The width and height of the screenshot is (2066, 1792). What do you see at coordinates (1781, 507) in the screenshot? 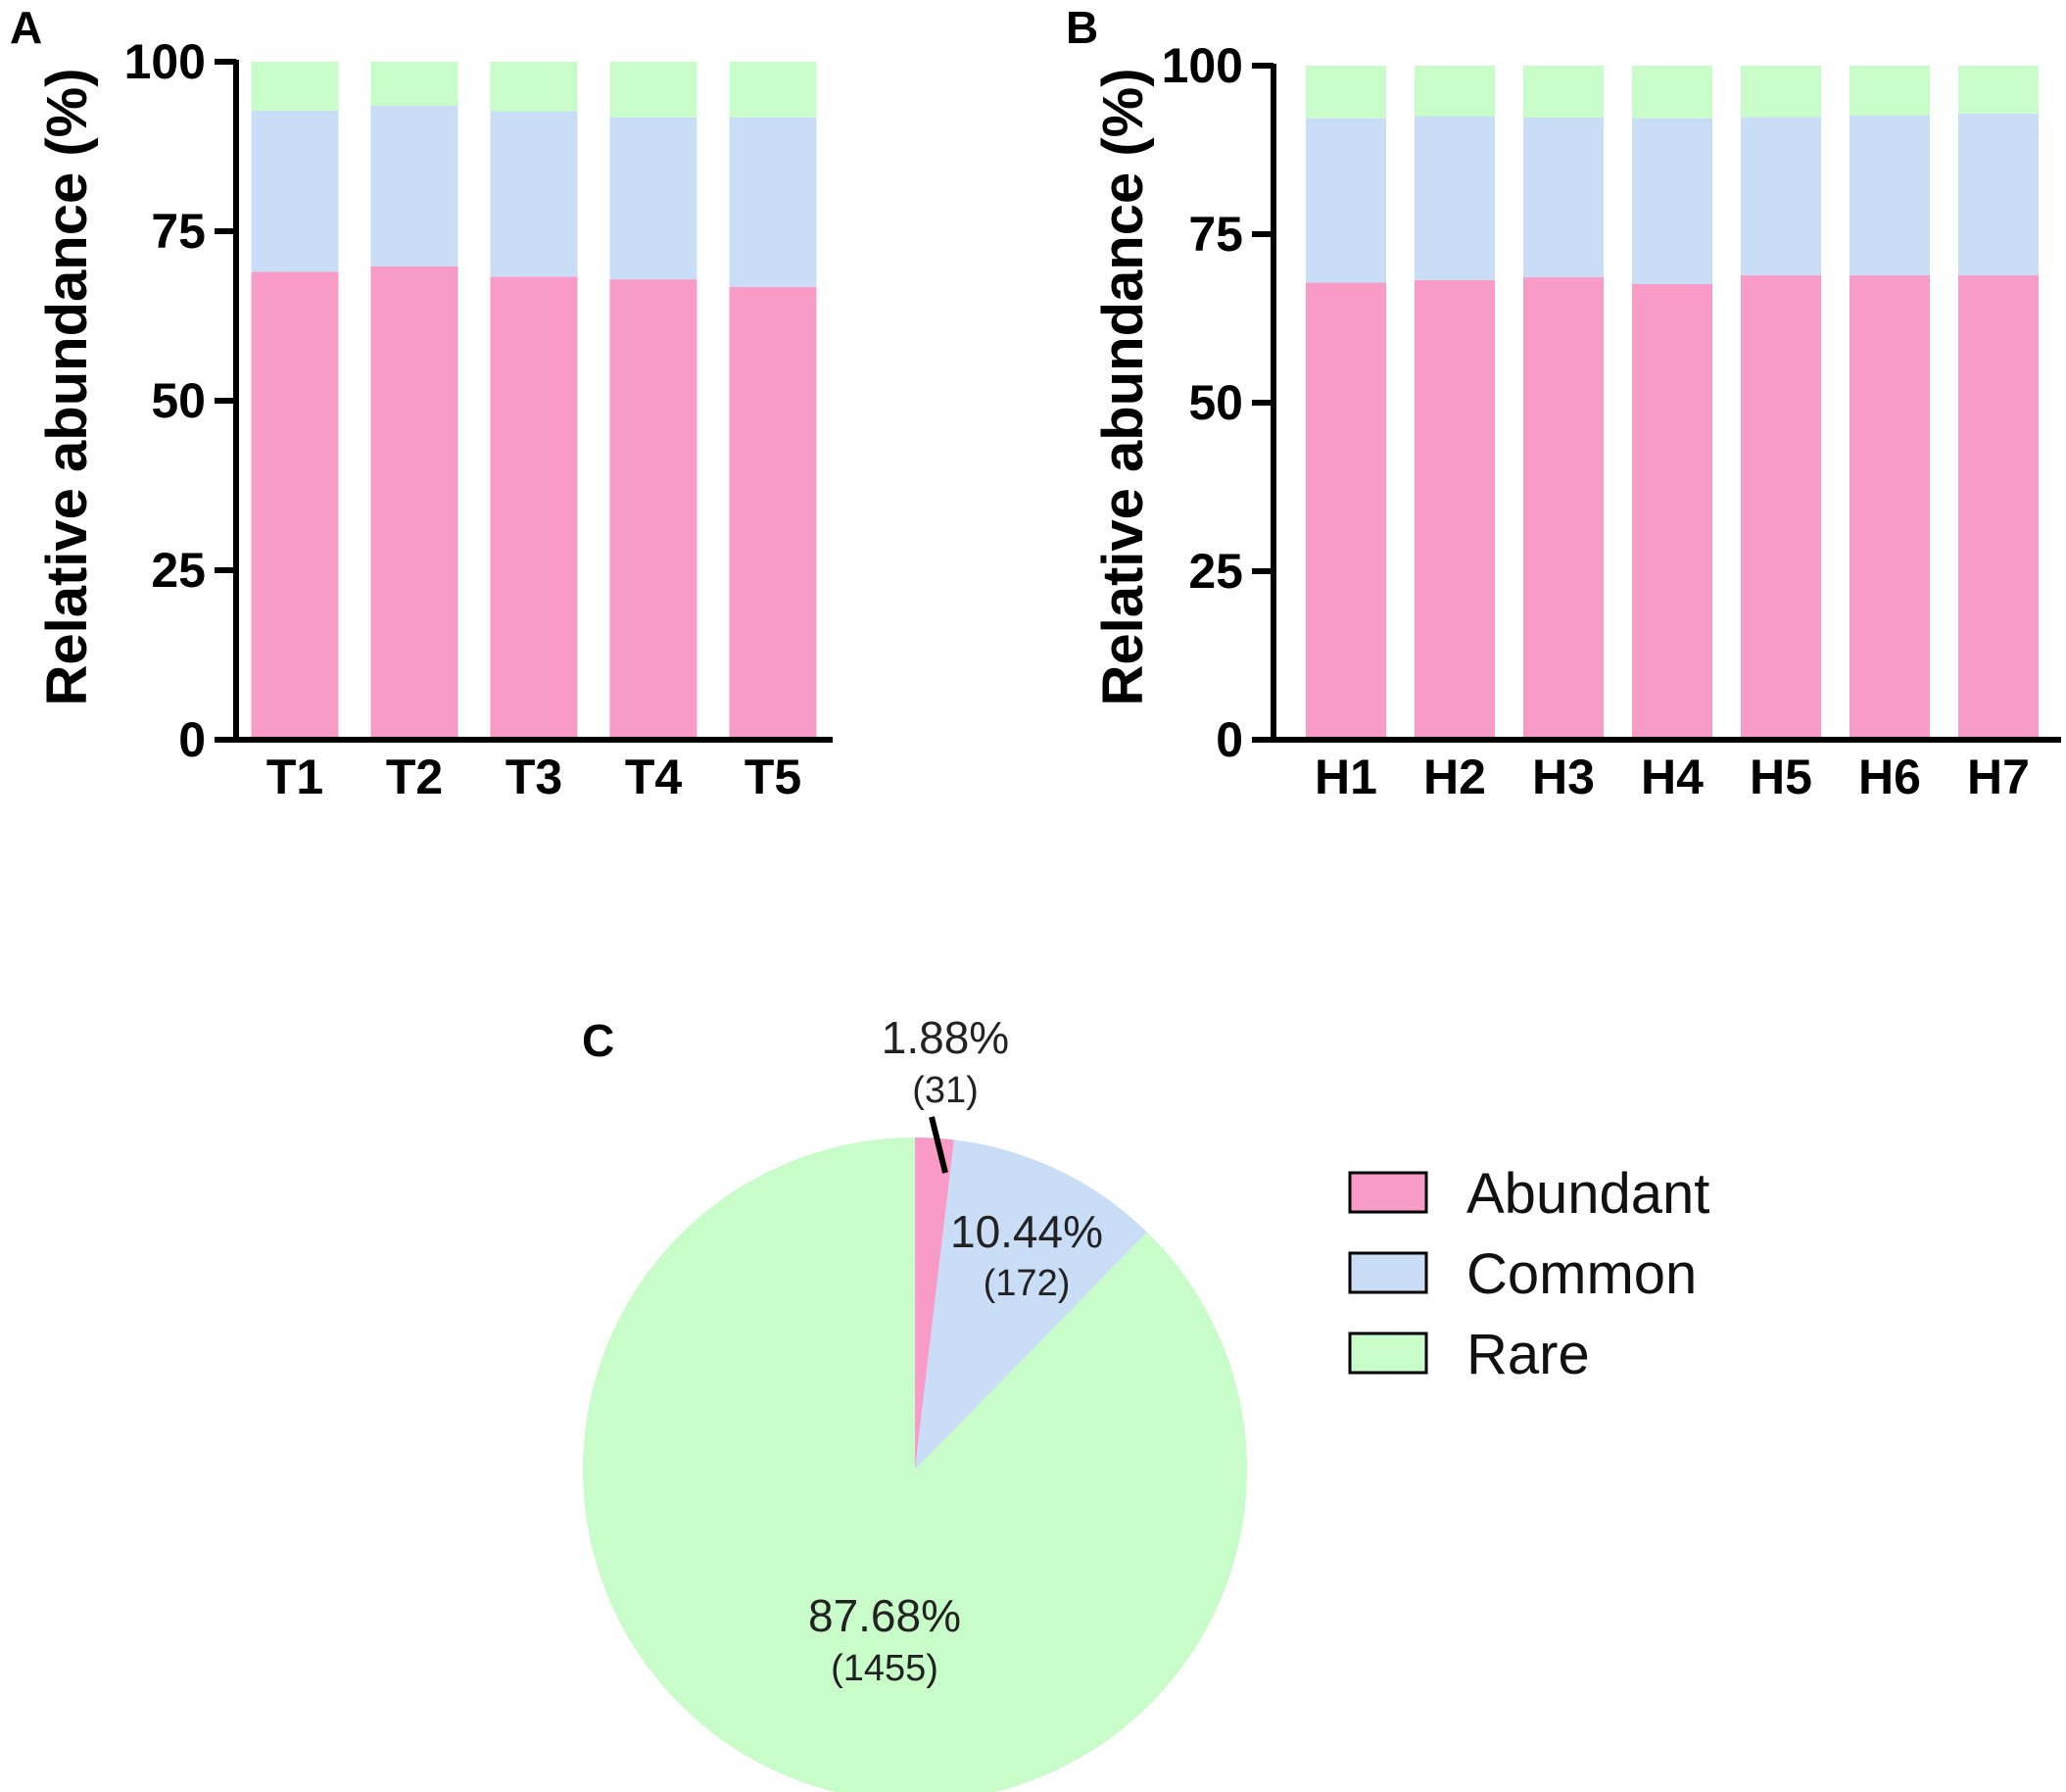
I see `panel-b-bar-h5-abundant` at bounding box center [1781, 507].